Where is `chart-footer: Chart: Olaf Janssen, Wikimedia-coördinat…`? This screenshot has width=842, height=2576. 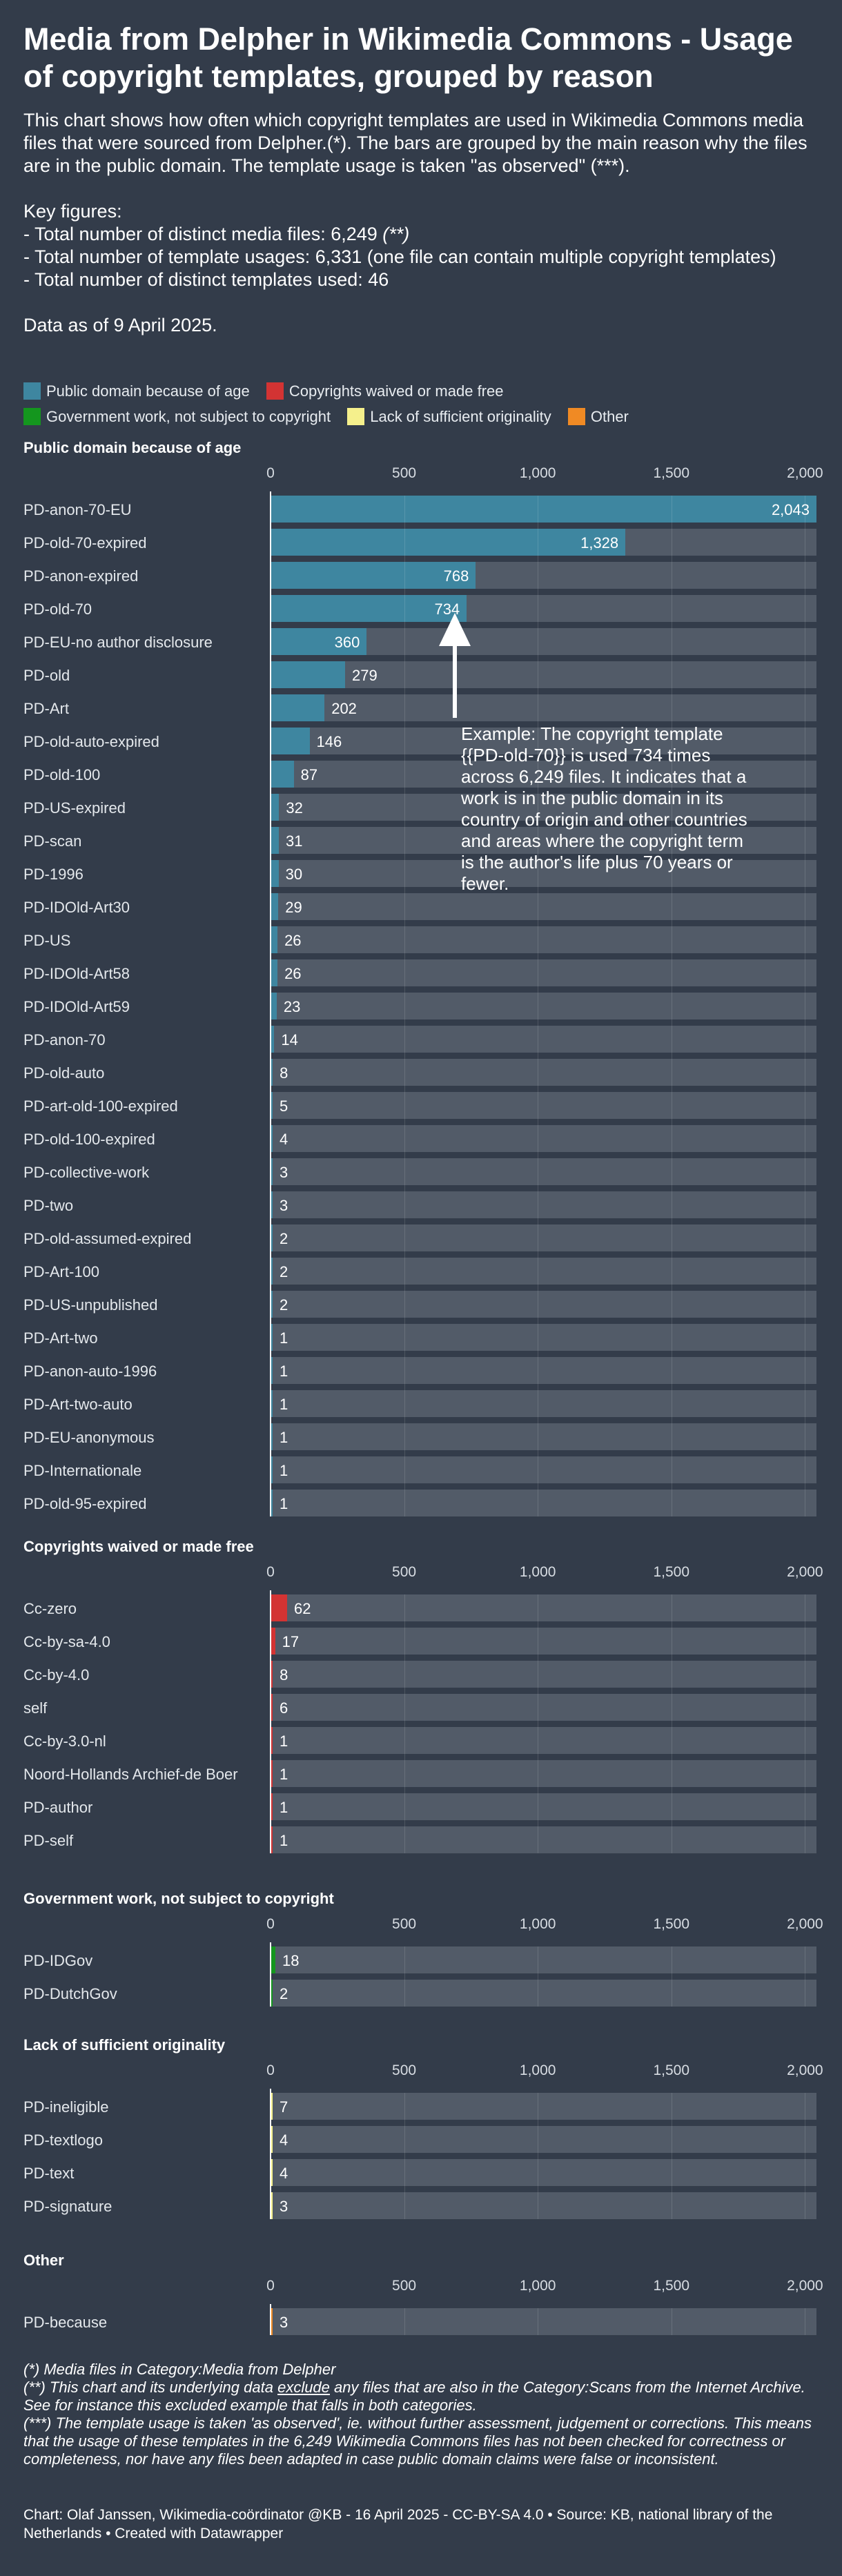 chart-footer: Chart: Olaf Janssen, Wikimedia-coördinat… is located at coordinates (398, 2524).